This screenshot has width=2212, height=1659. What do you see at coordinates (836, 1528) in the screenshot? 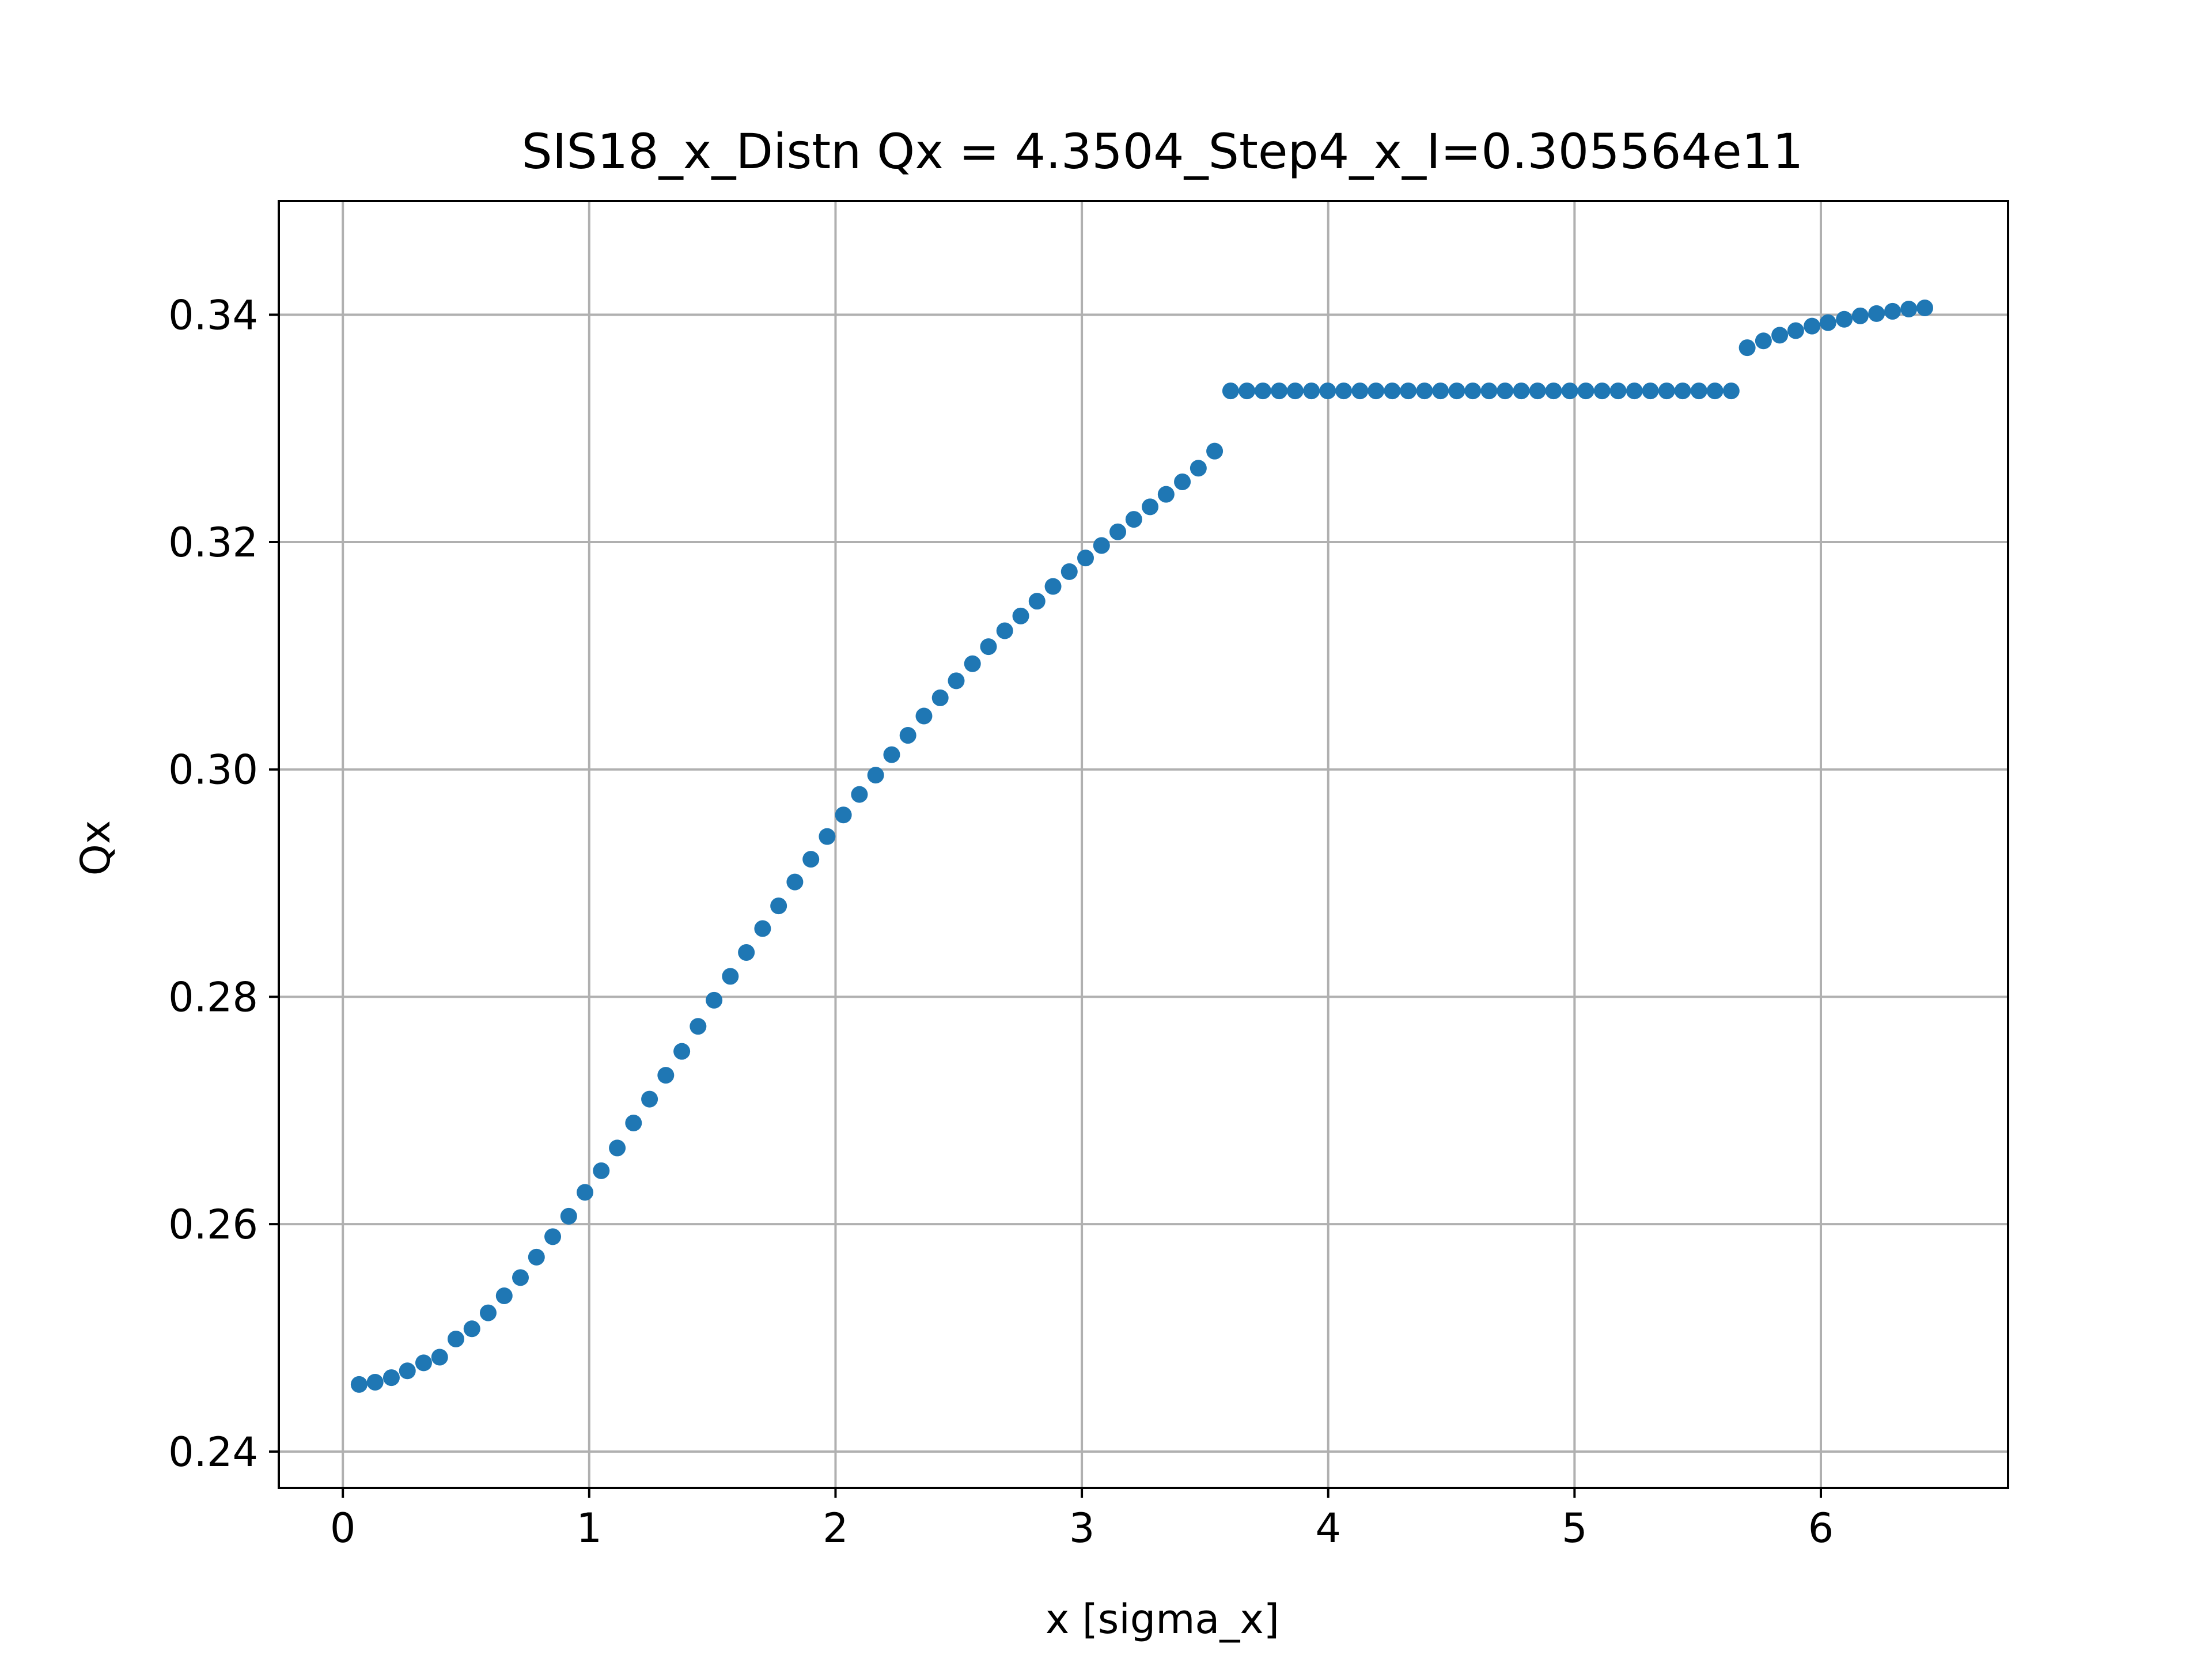
I see `x-tick-label: 2` at bounding box center [836, 1528].